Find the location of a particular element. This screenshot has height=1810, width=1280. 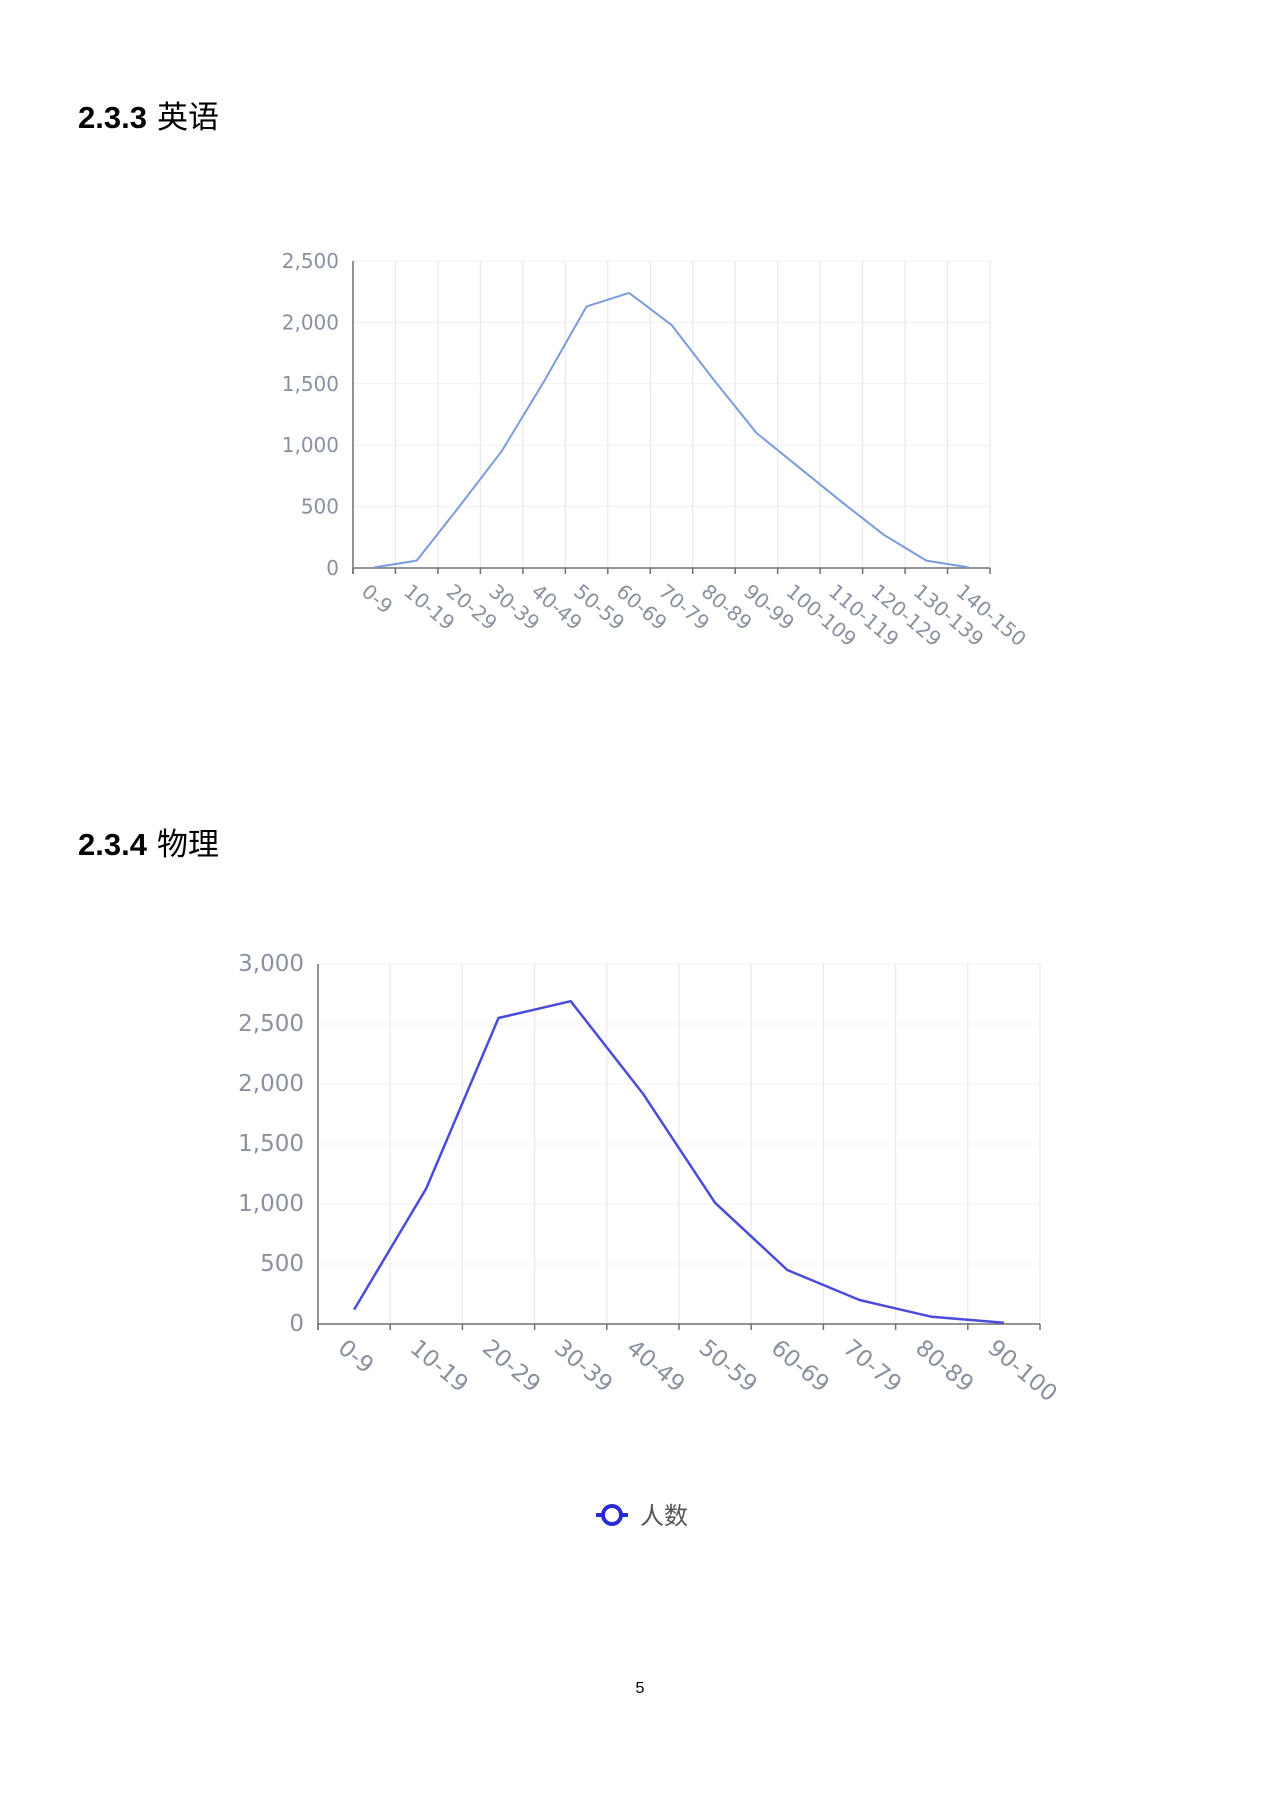

section-number: 2.3.4 is located at coordinates (112, 844).